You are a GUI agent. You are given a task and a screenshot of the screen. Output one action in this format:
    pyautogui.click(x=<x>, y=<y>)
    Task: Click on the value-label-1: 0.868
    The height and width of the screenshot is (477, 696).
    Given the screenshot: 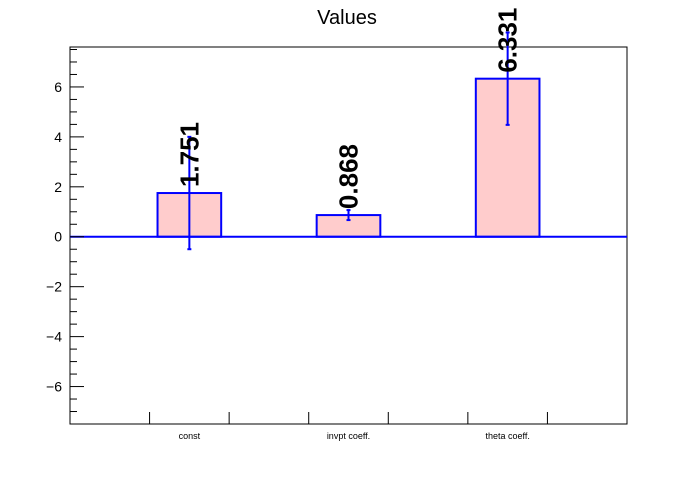 What is the action you would take?
    pyautogui.click(x=349, y=176)
    